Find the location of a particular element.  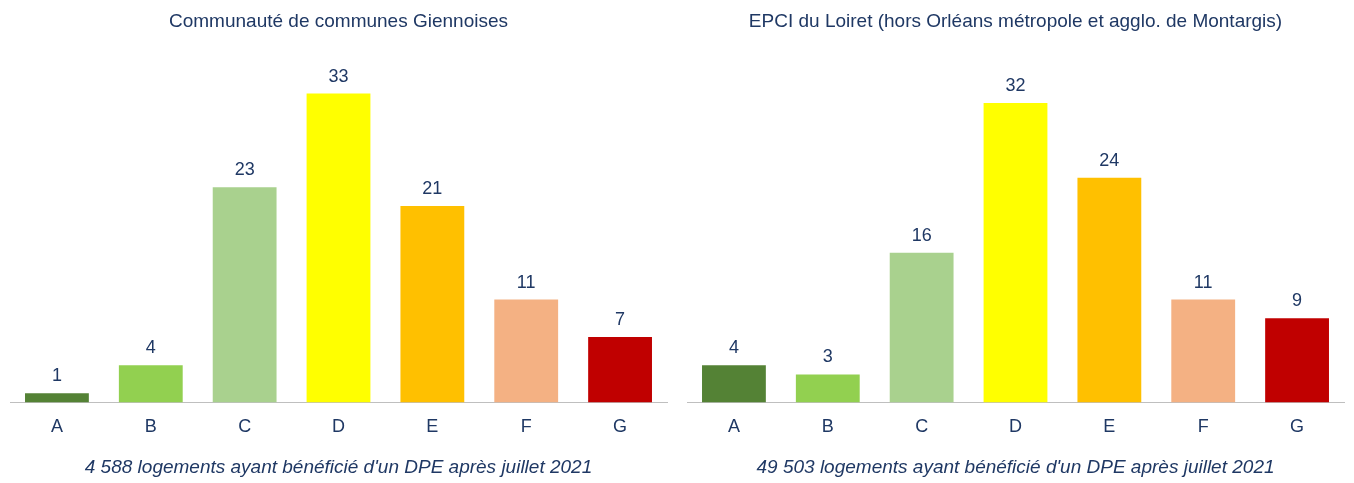

data-label: 21 is located at coordinates (432, 187).